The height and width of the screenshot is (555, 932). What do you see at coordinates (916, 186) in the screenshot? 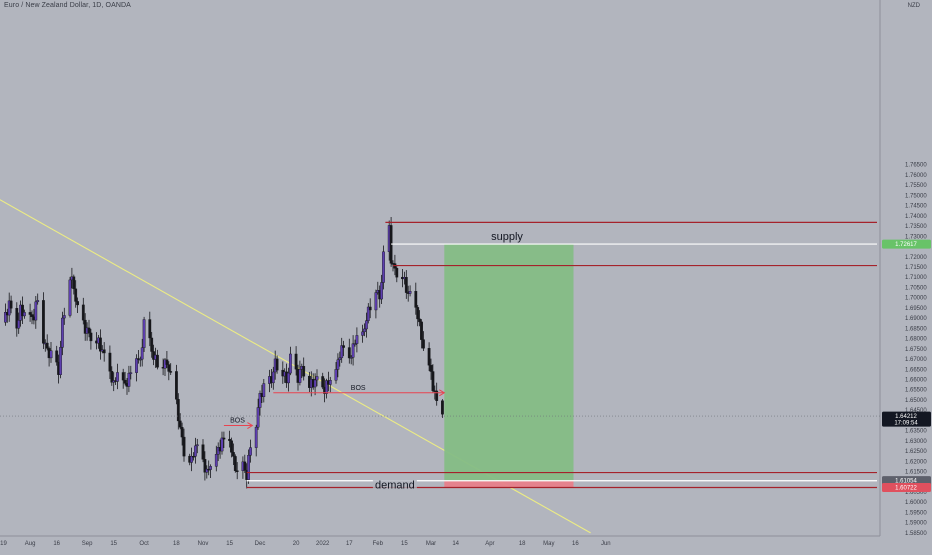
I see `y-tick-label: 1.75500` at bounding box center [916, 186].